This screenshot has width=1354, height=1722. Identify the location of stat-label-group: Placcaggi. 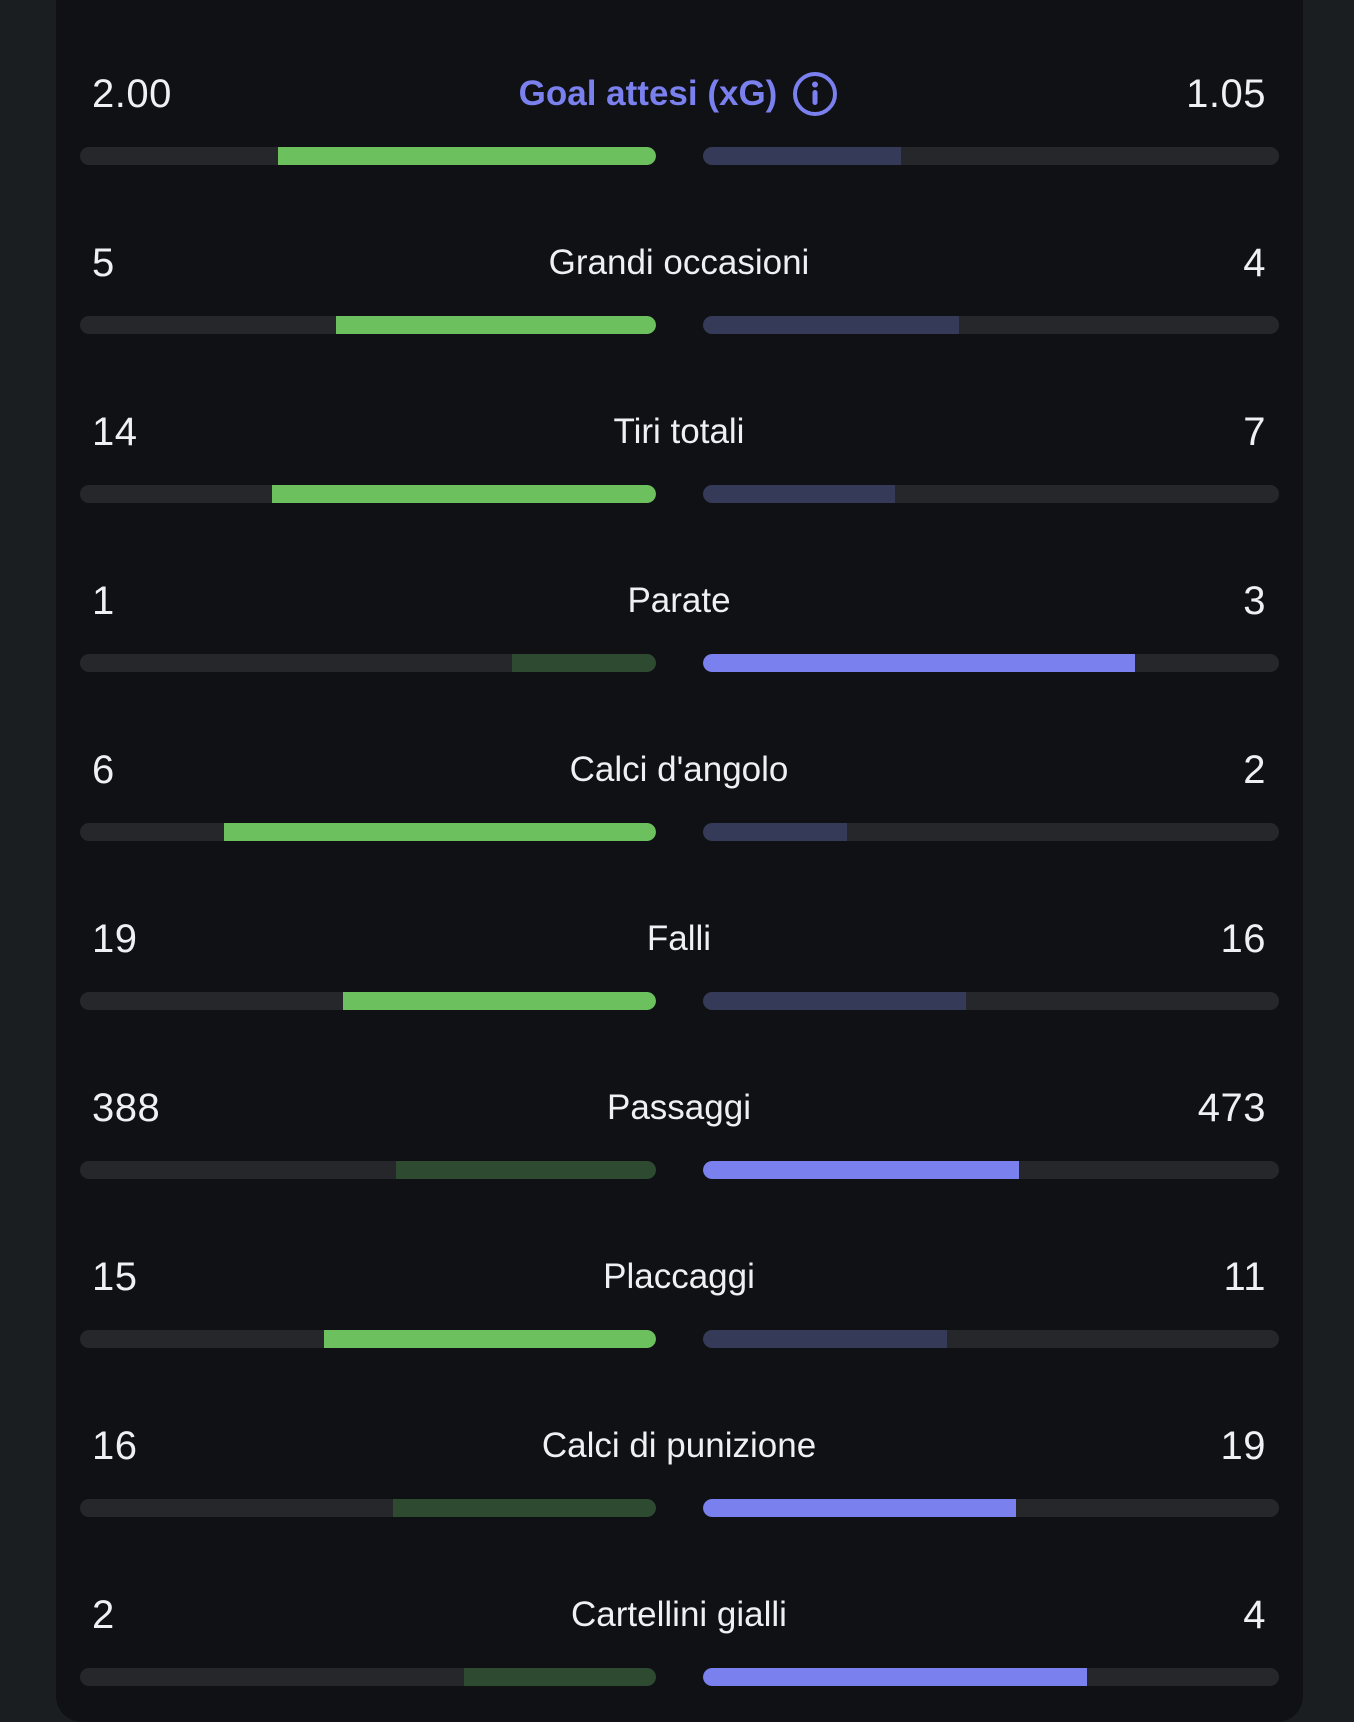
(679, 1277).